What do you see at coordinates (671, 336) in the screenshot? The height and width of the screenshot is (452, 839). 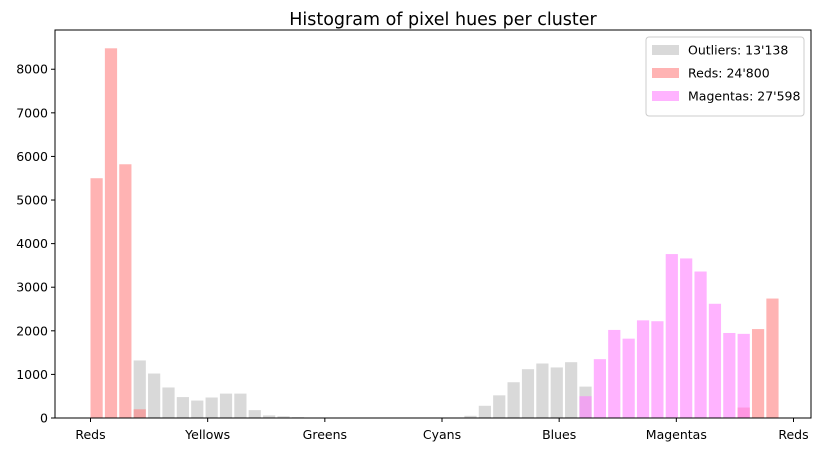 I see `bar-series2-bin40` at bounding box center [671, 336].